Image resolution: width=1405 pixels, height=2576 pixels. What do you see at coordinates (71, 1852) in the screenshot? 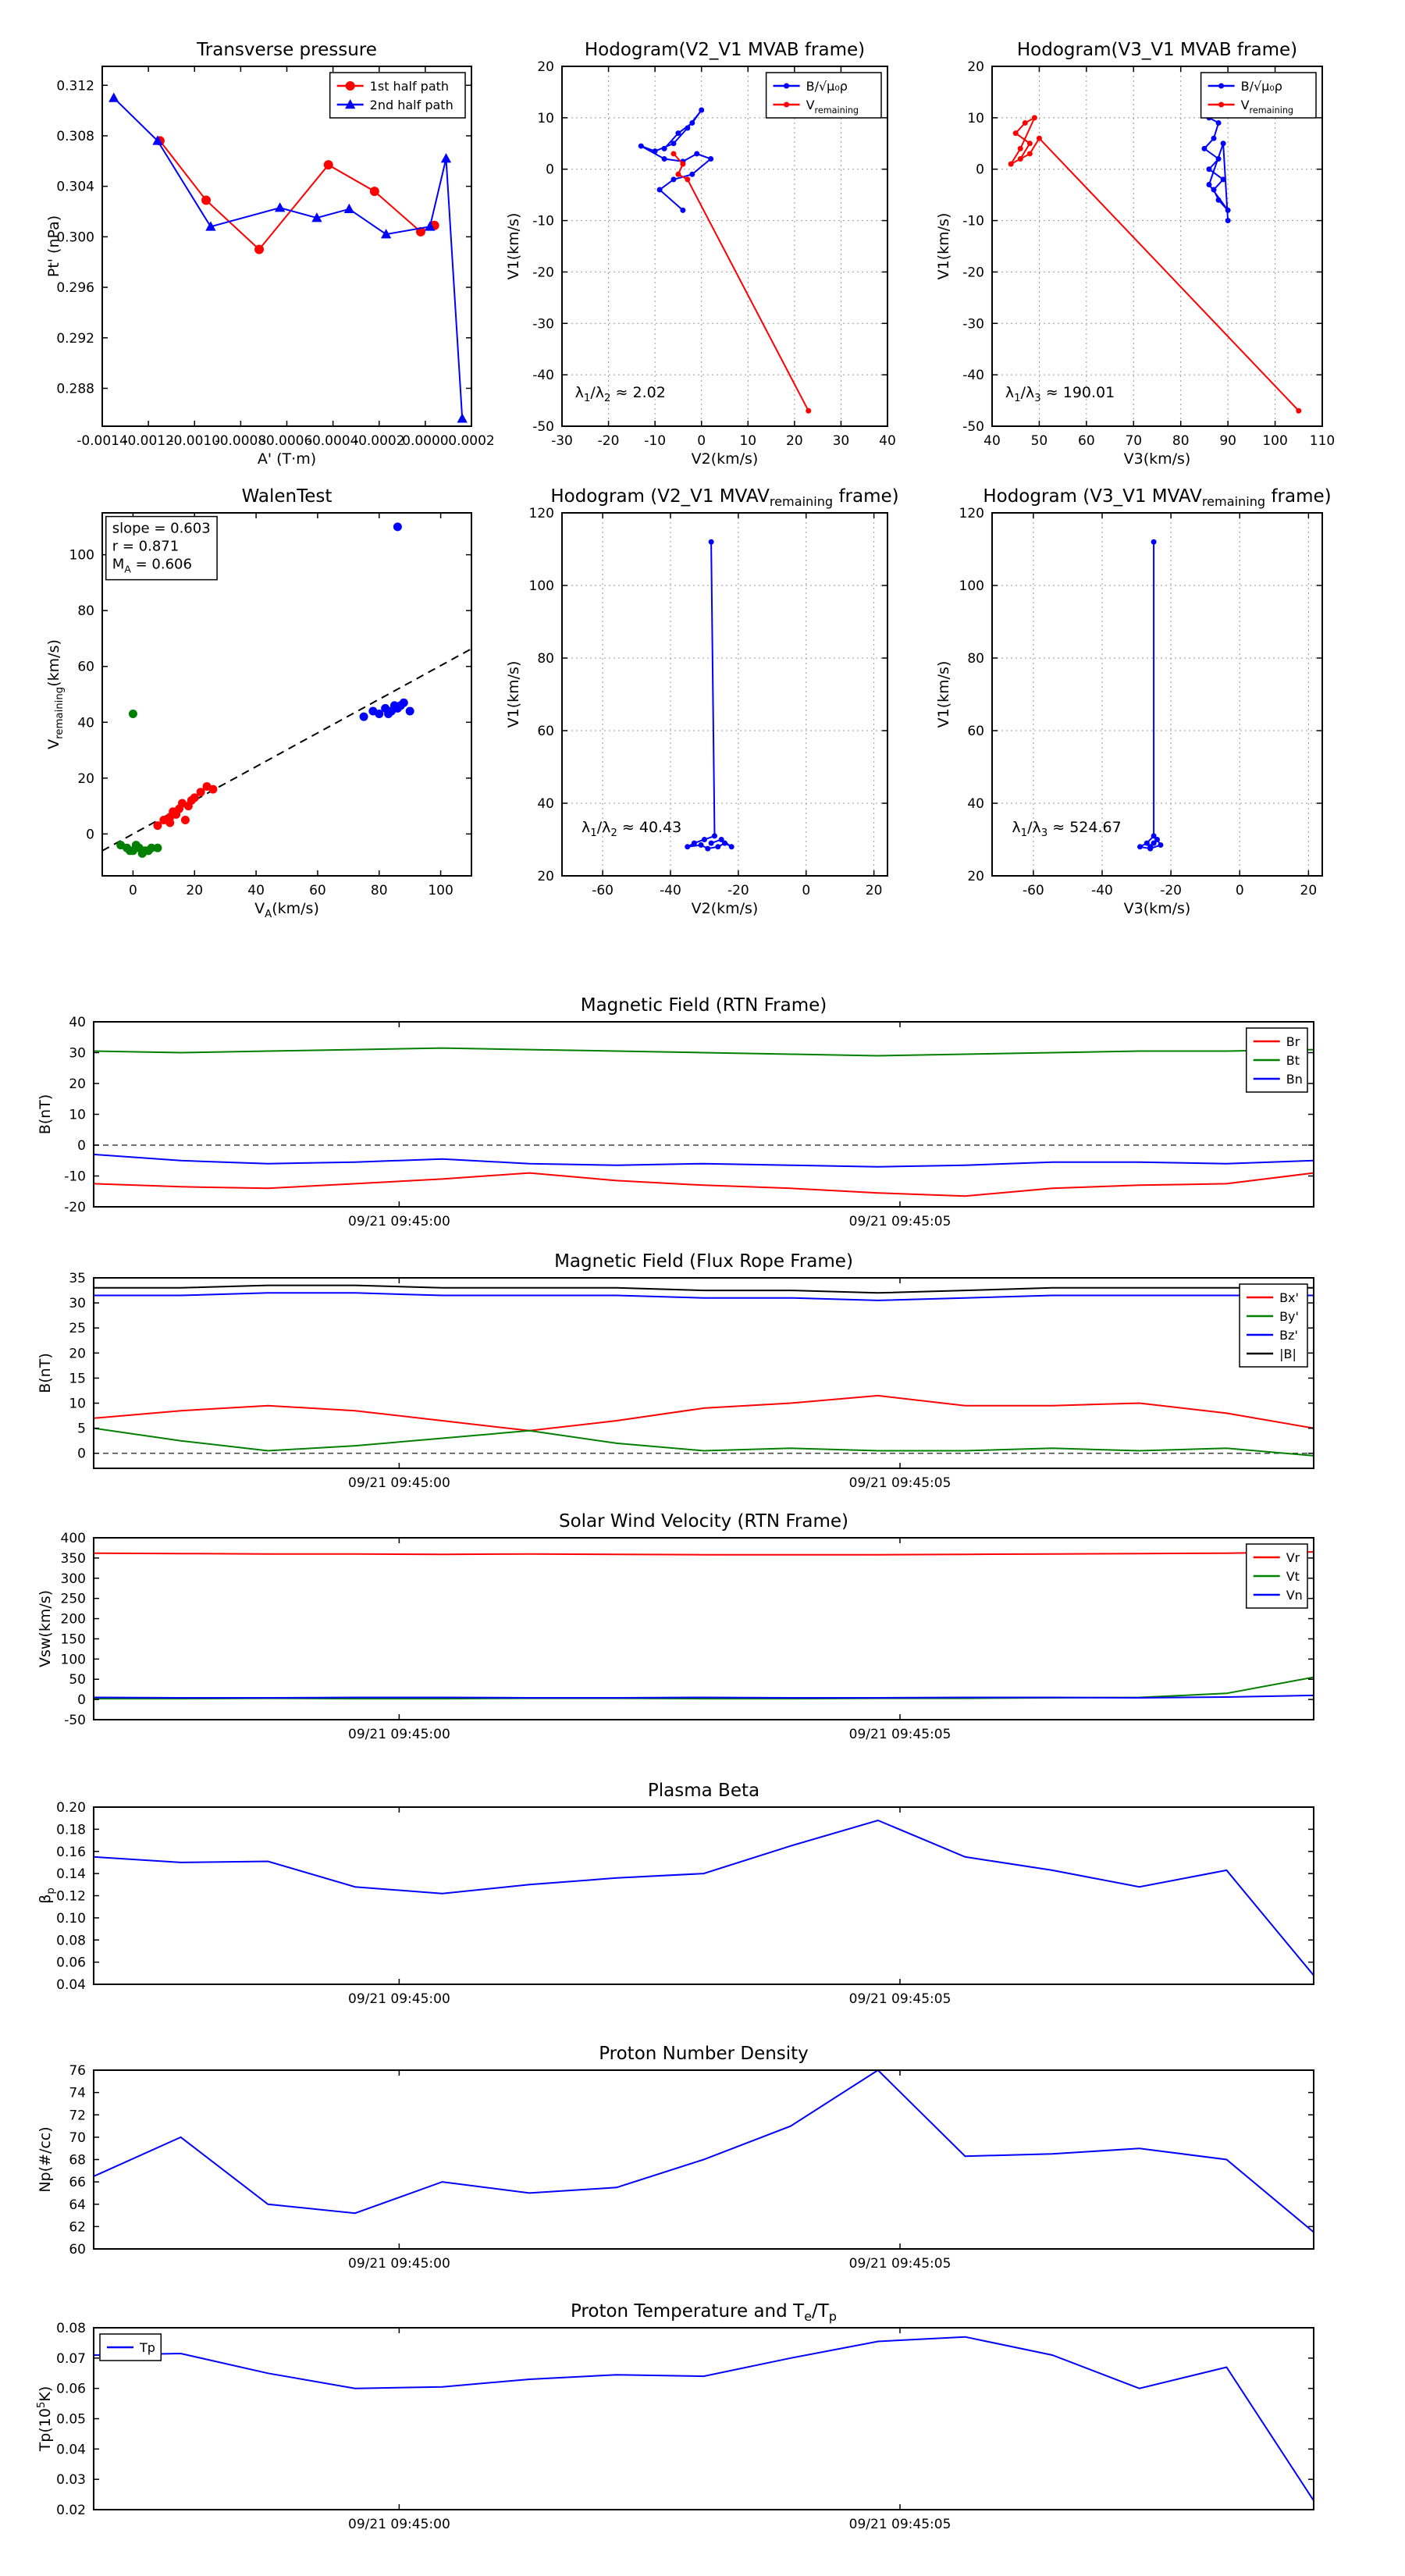
I see `plot-text: 0.16` at bounding box center [71, 1852].